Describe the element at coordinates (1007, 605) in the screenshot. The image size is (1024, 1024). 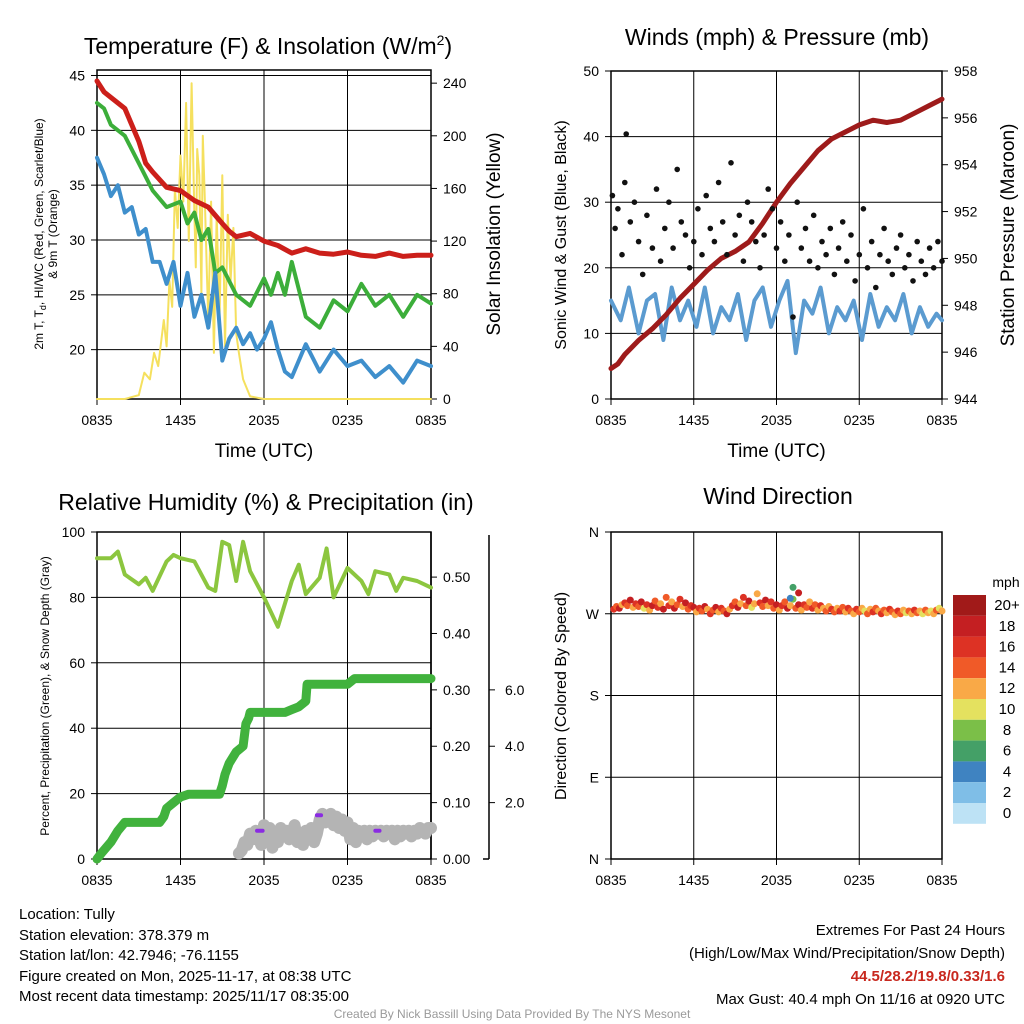
I see `legend-label: 20+` at that location.